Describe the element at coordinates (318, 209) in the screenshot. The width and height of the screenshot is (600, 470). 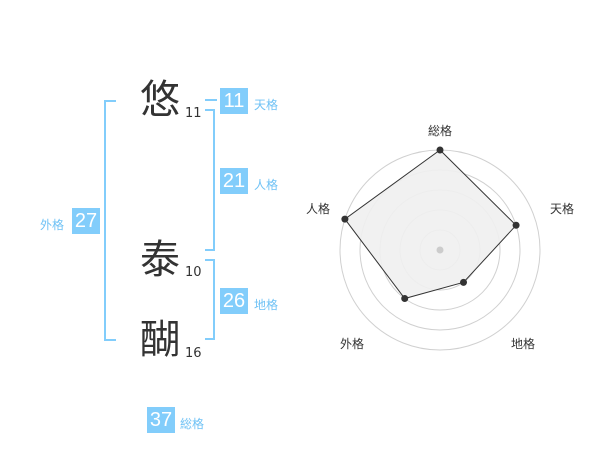
I see `axis-label-jinkaku: 人格` at that location.